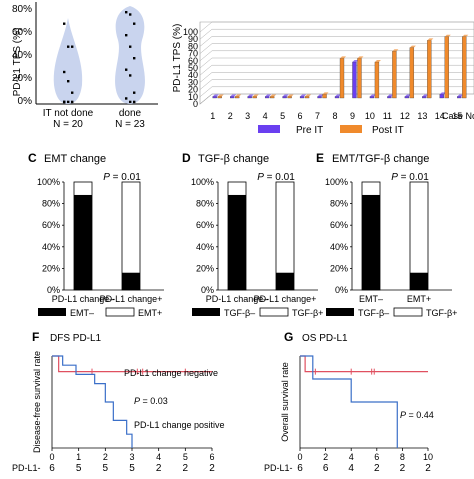 This screenshot has width=474, height=479. Describe the element at coordinates (82, 313) in the screenshot. I see `legend-label-negative: EMT–` at that location.